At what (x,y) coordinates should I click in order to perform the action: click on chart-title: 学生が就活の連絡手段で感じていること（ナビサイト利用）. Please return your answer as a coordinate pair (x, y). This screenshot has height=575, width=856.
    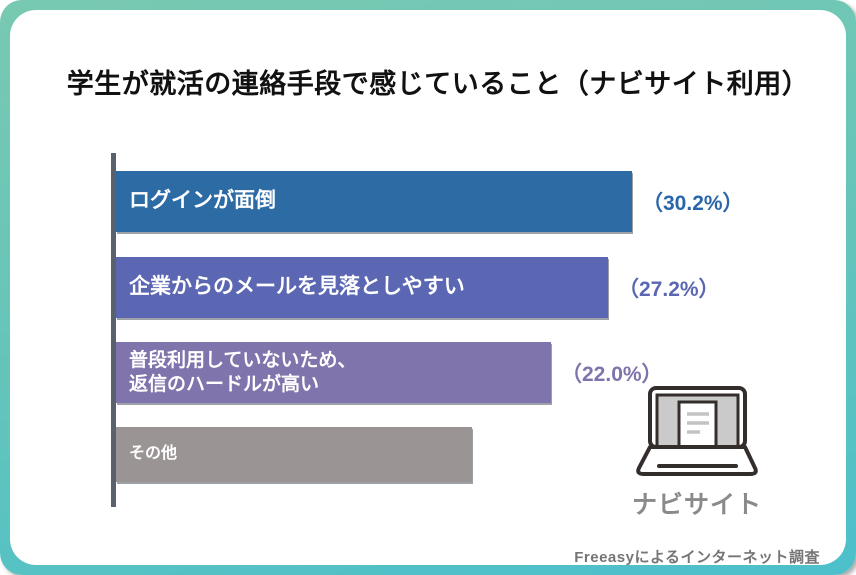
    Looking at the image, I should click on (438, 84).